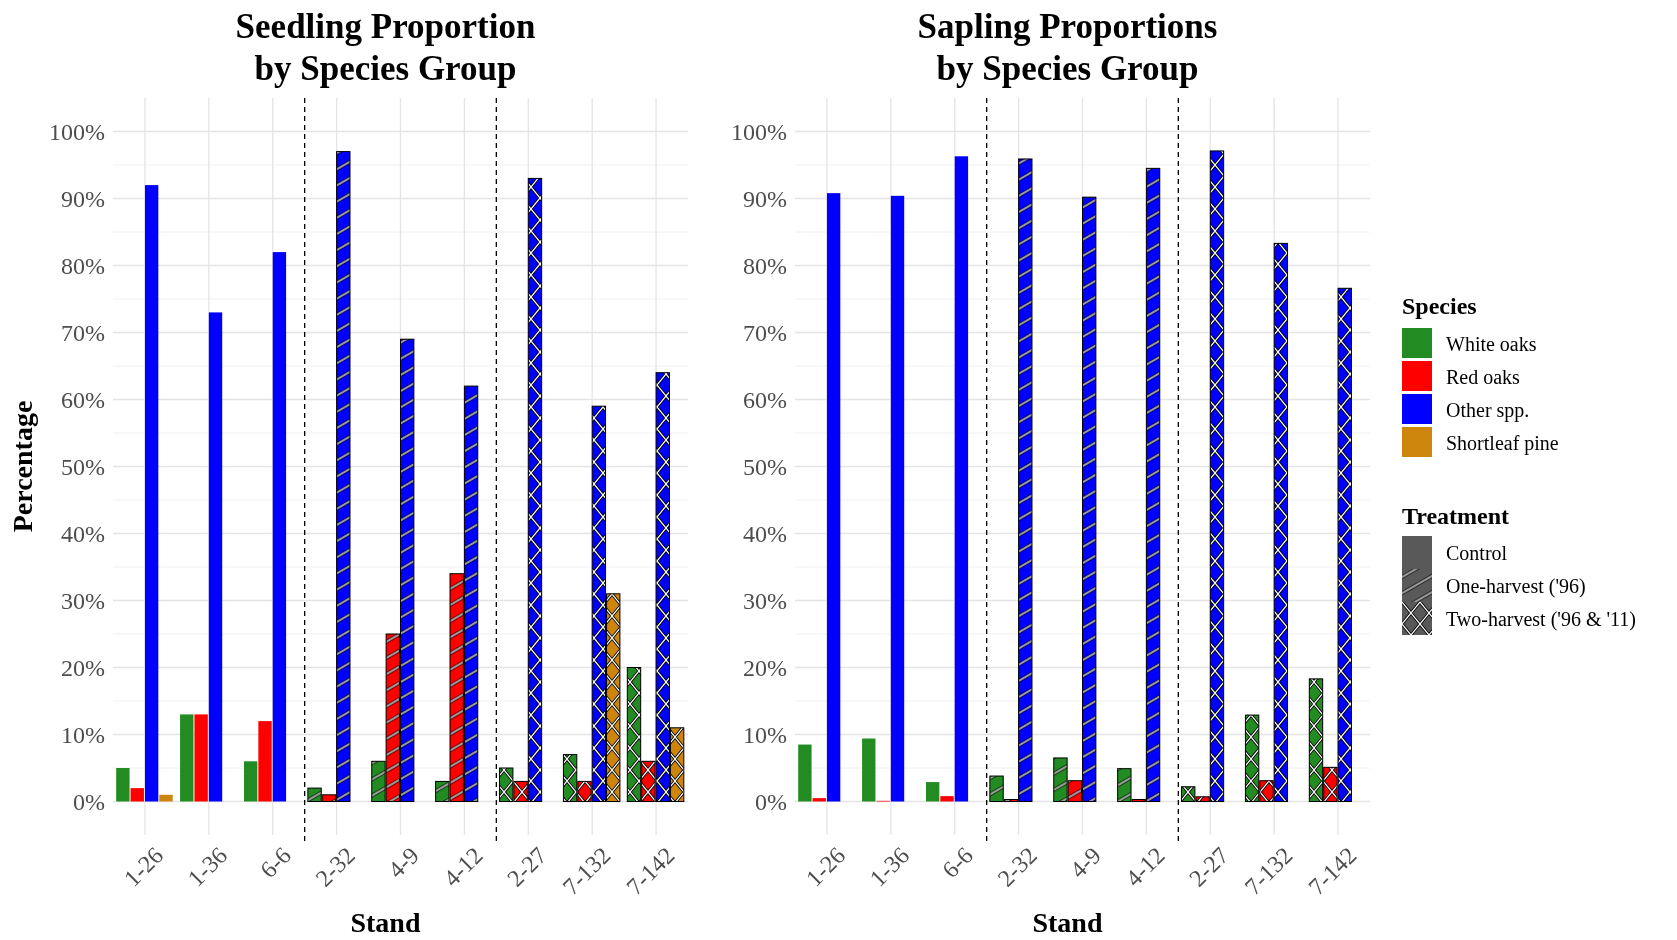 The height and width of the screenshot is (940, 1677). Describe the element at coordinates (1488, 410) in the screenshot. I see `legend-label: Other spp.` at that location.